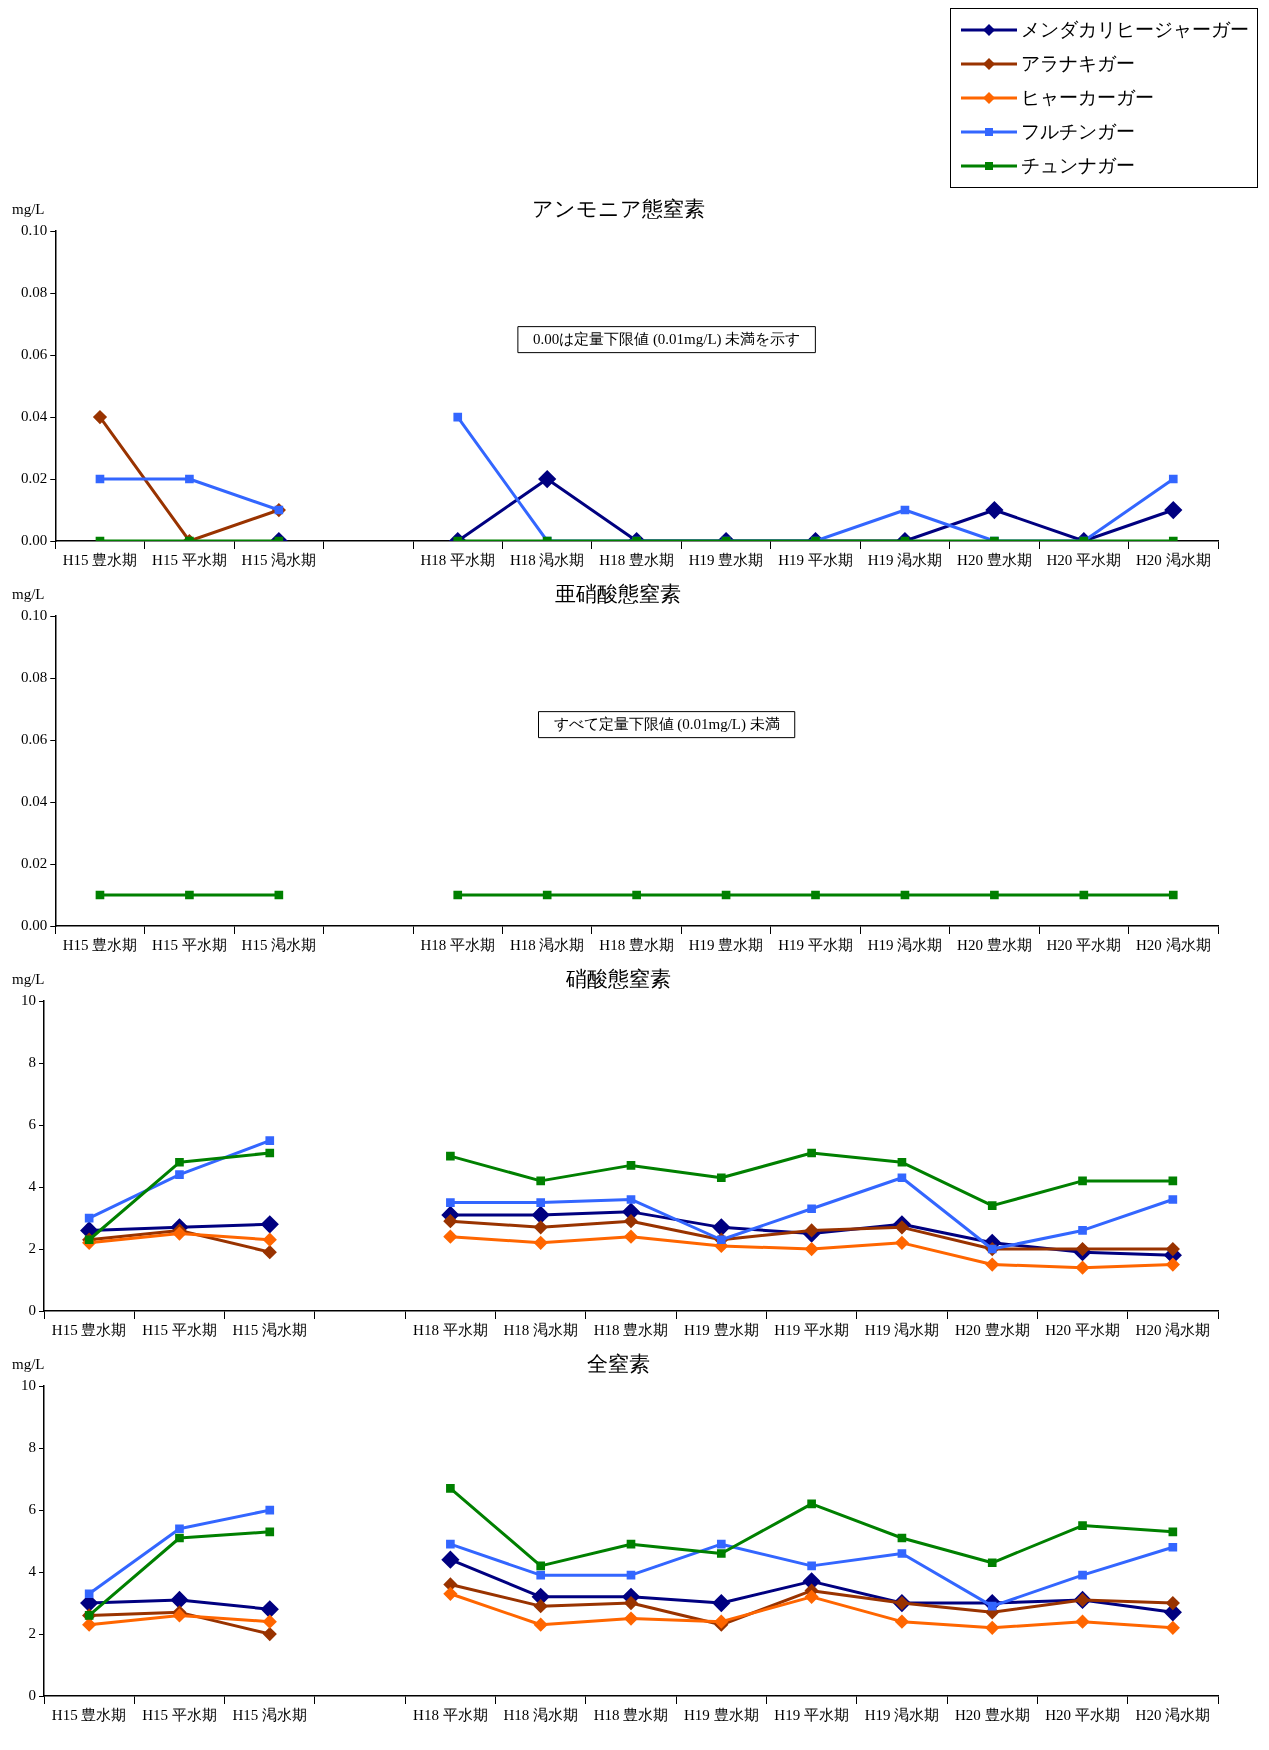 The height and width of the screenshot is (1750, 1269). I want to click on annotation: 0.00は定量下限値 (0.01mg/L) 未満を示す, so click(666, 339).